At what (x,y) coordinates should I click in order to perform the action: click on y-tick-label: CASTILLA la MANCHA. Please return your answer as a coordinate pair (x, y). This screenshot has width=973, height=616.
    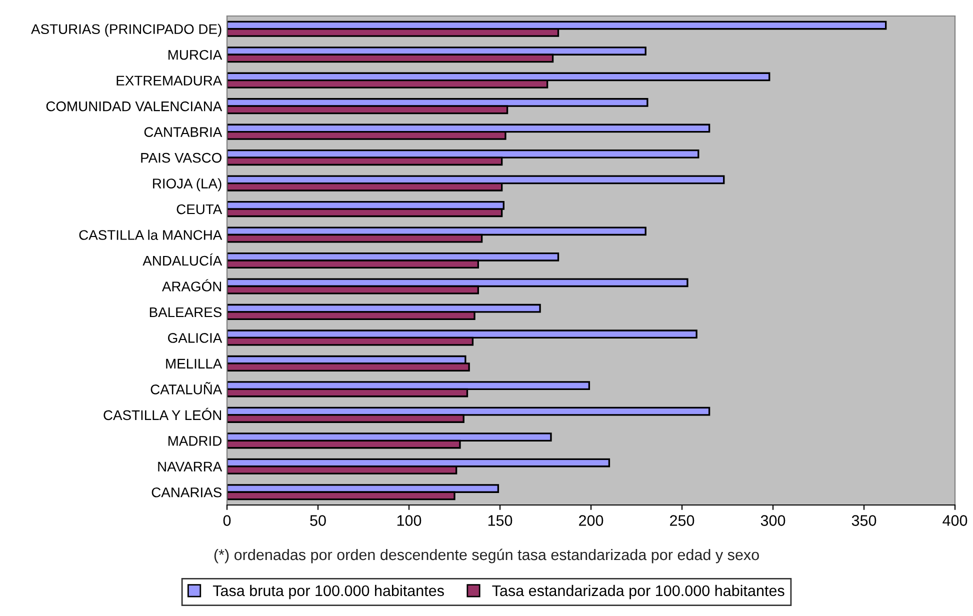
    Looking at the image, I should click on (150, 235).